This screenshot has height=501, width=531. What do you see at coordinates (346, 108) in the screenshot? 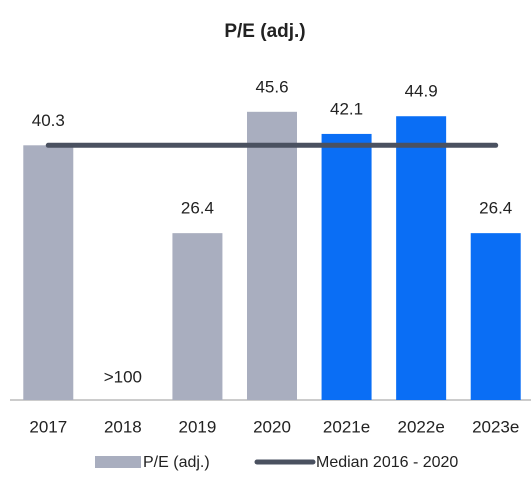
I see `value-label: 42.1` at bounding box center [346, 108].